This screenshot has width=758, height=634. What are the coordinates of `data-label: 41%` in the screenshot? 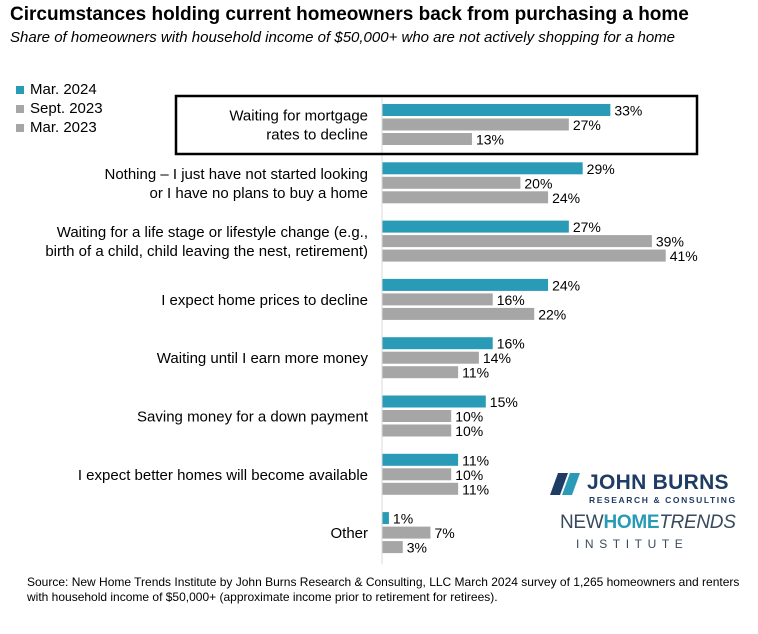 It's located at (684, 256).